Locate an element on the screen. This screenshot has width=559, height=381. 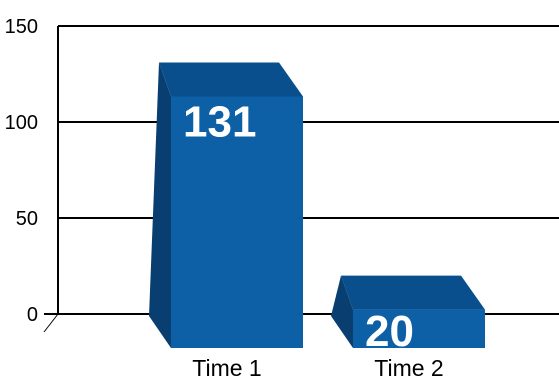
y-tick-label: 50 is located at coordinates (27, 219).